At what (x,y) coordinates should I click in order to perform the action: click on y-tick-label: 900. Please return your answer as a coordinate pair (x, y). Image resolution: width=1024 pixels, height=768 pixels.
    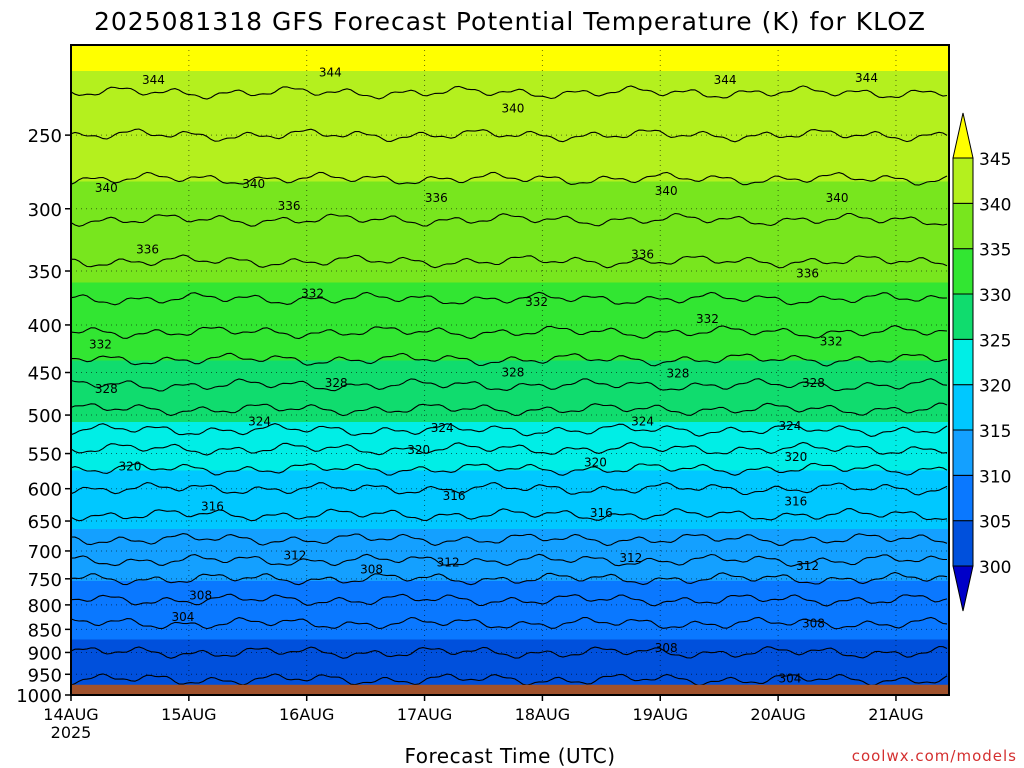
    Looking at the image, I should click on (45, 653).